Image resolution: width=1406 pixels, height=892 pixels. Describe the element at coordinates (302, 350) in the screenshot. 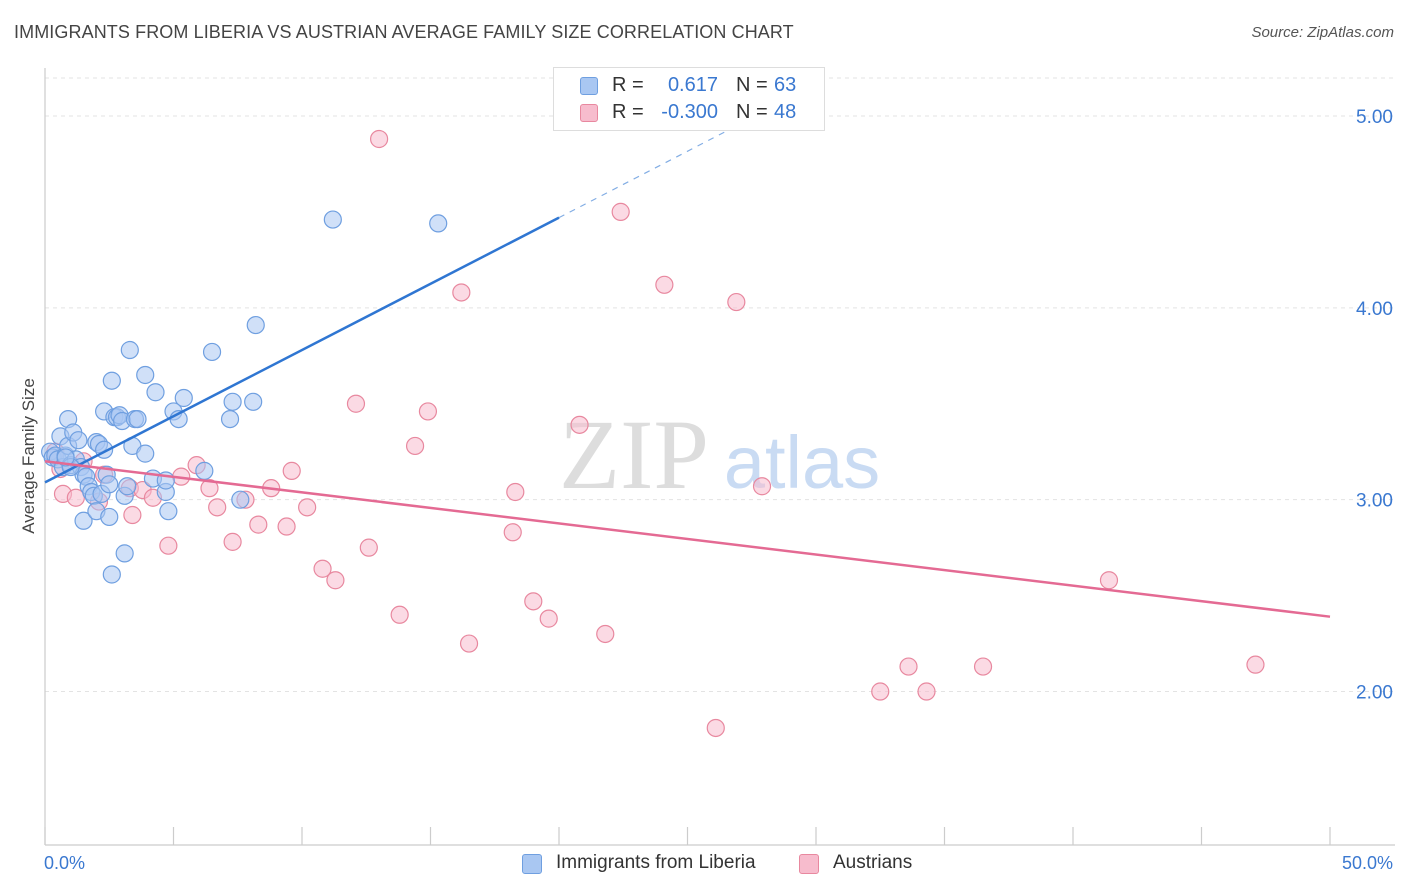

I see `trend-line-liberia` at that location.